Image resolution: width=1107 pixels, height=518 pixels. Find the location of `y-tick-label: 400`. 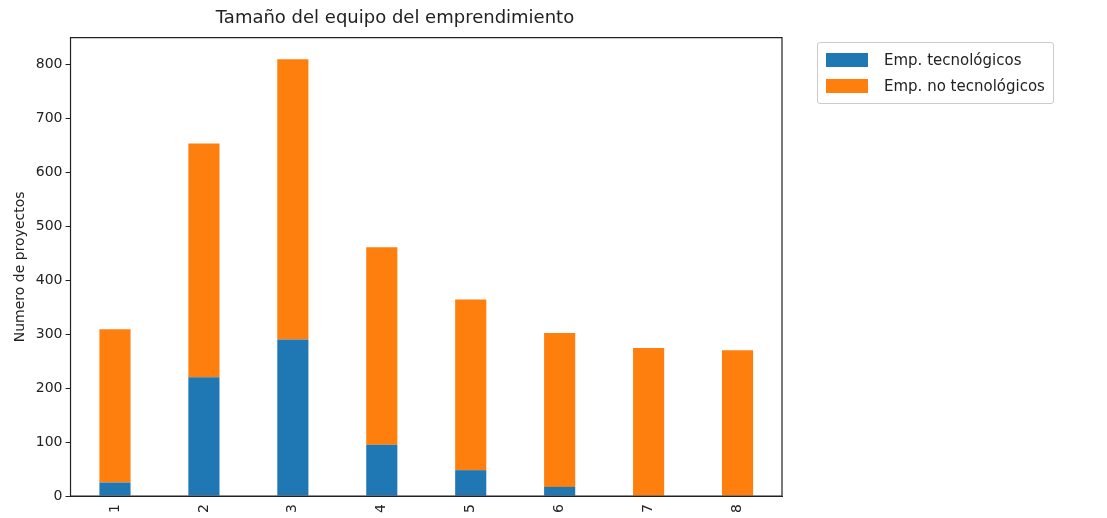

y-tick-label: 400 is located at coordinates (49, 278).